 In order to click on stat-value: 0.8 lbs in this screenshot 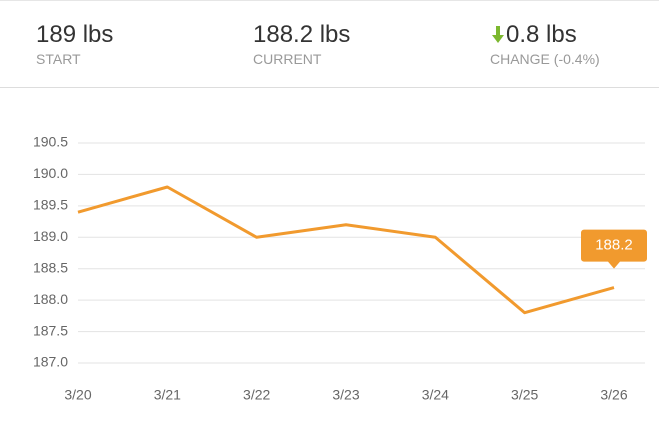, I will do `click(541, 34)`.